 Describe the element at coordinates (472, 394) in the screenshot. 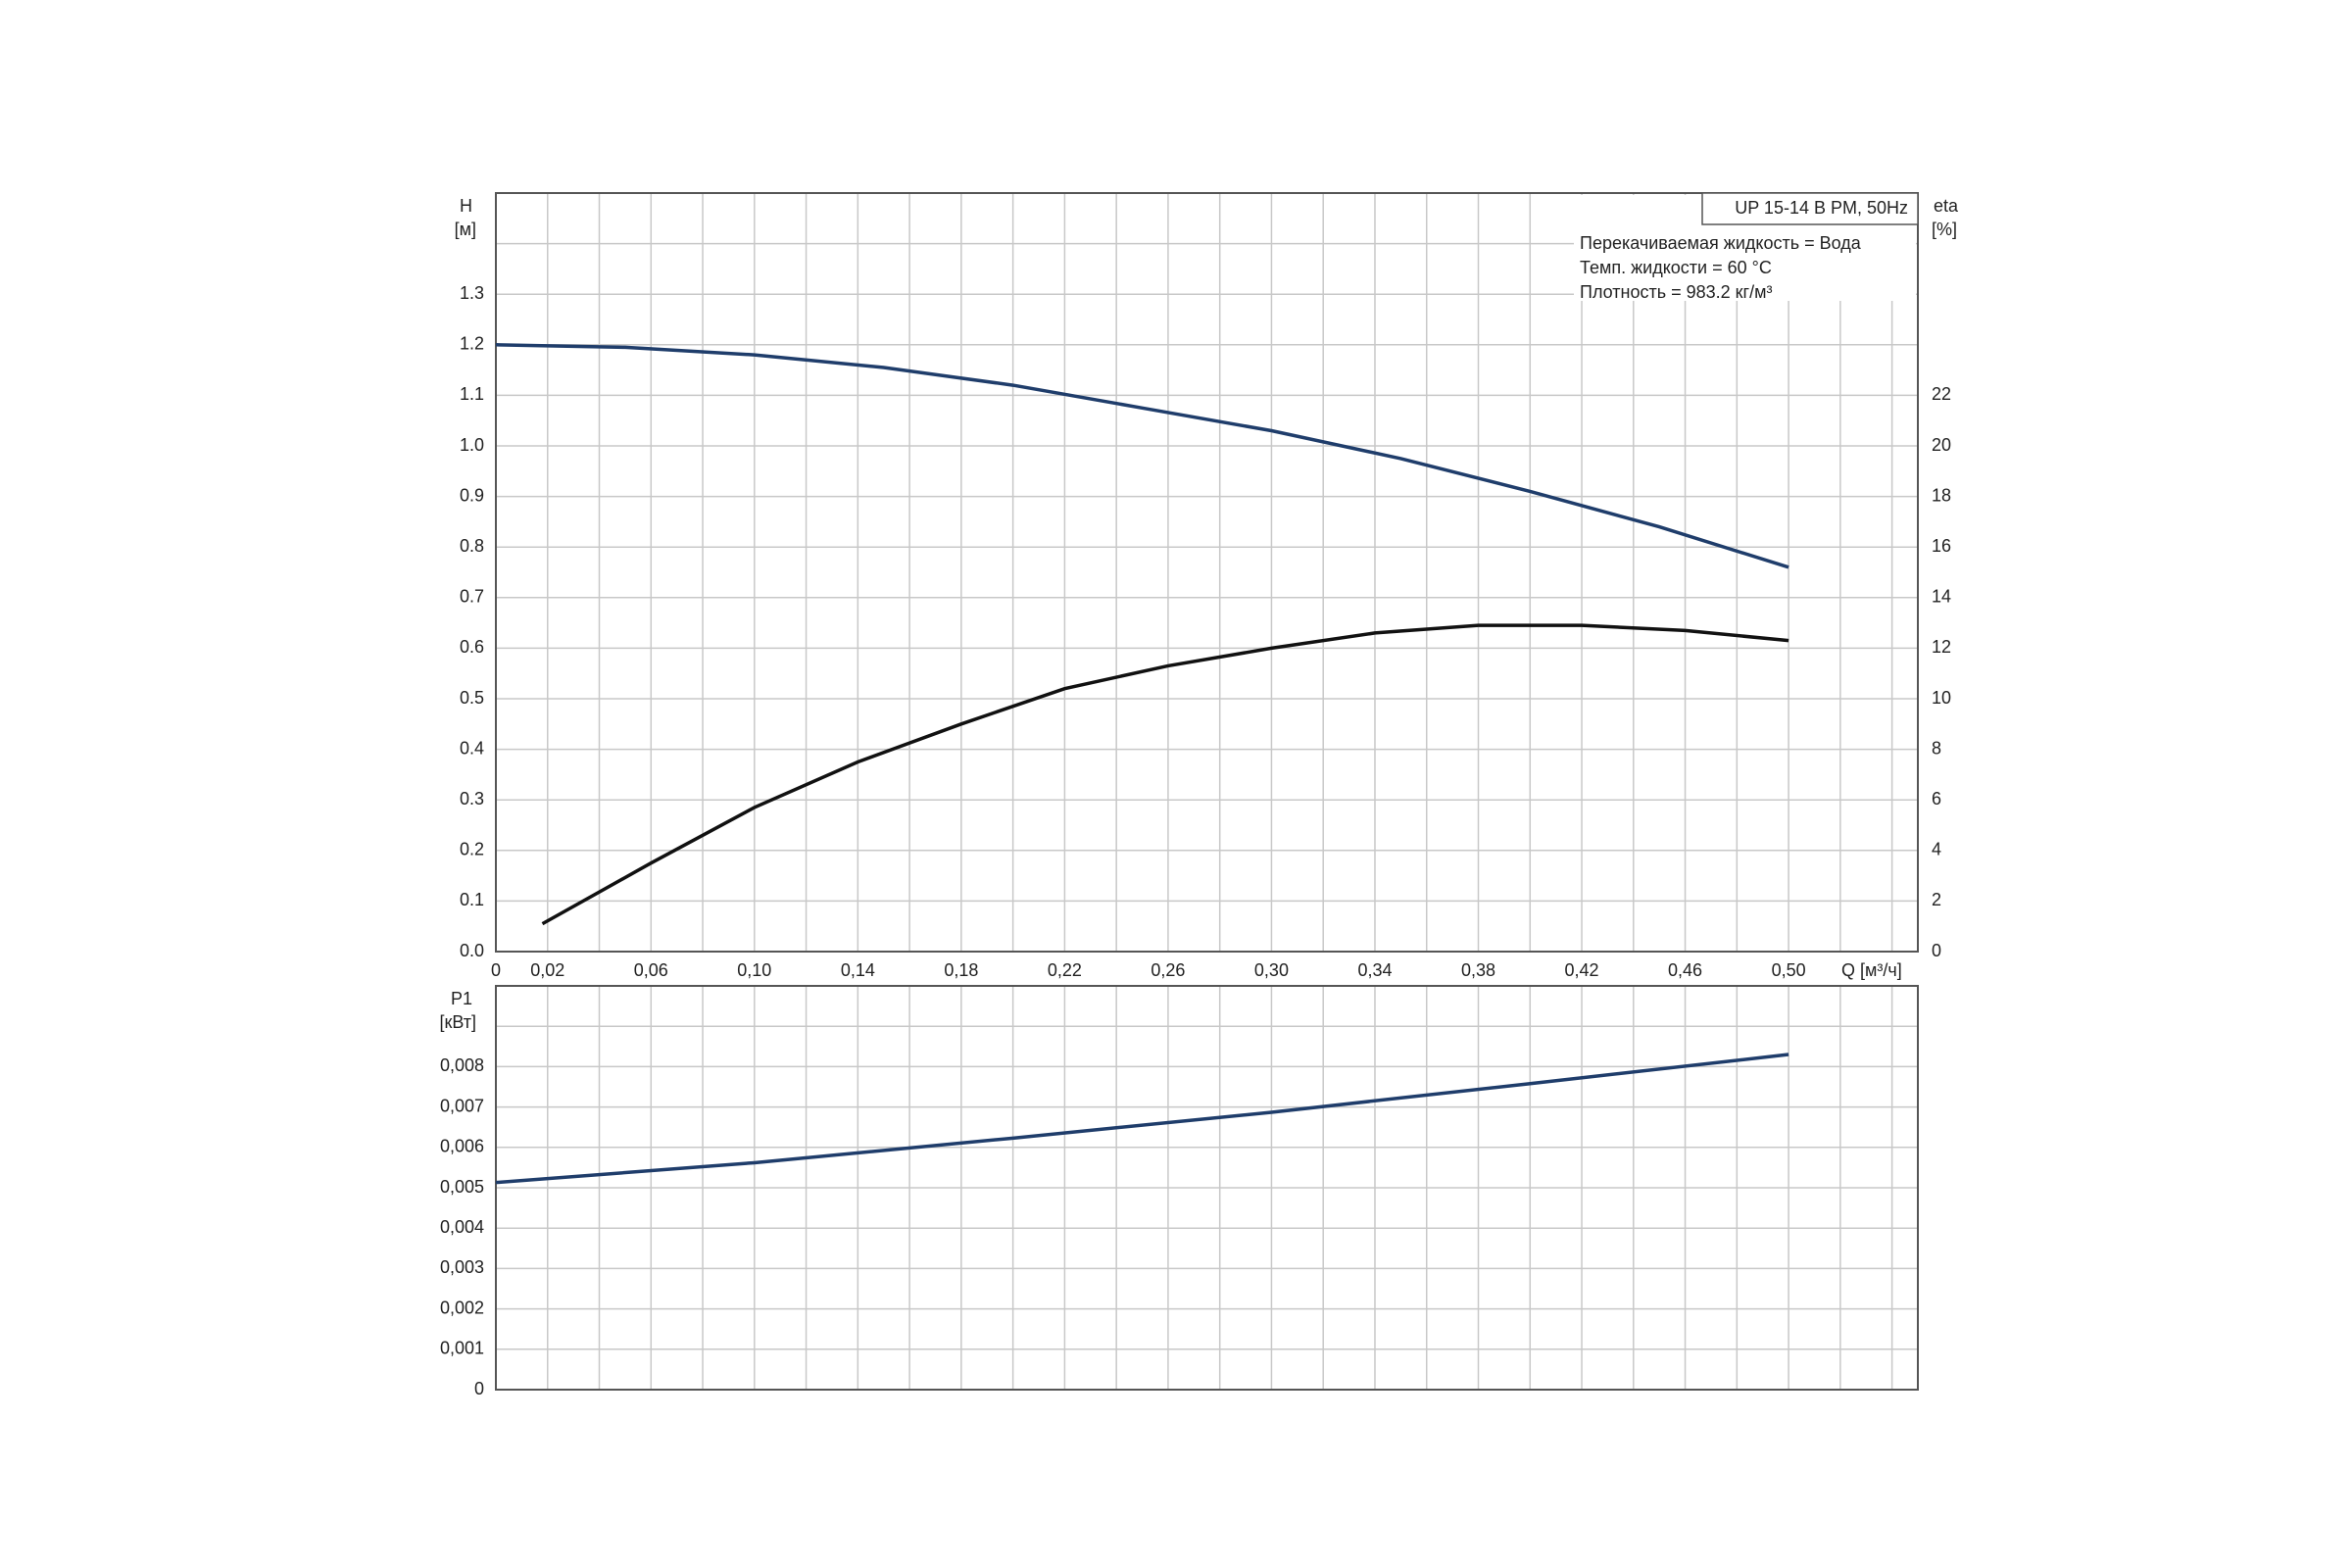

I see `y-tick-label: 1.1` at that location.